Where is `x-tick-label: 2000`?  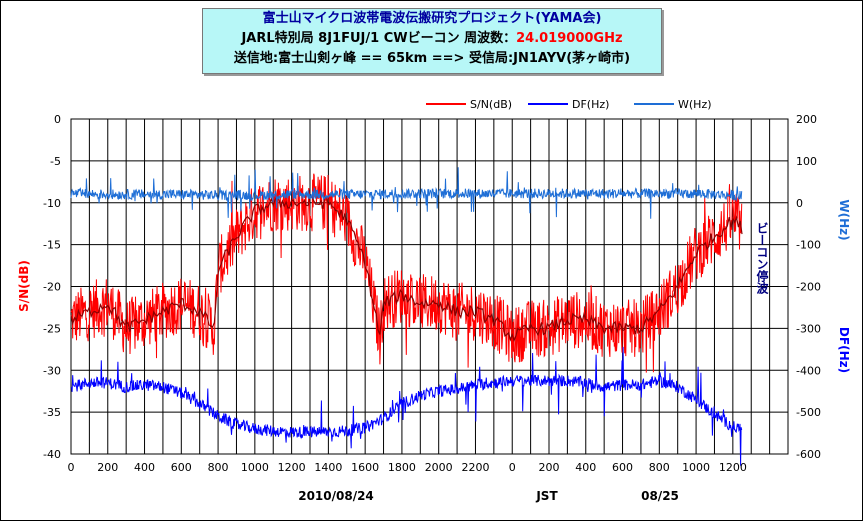
x-tick-label: 2000 is located at coordinates (439, 467).